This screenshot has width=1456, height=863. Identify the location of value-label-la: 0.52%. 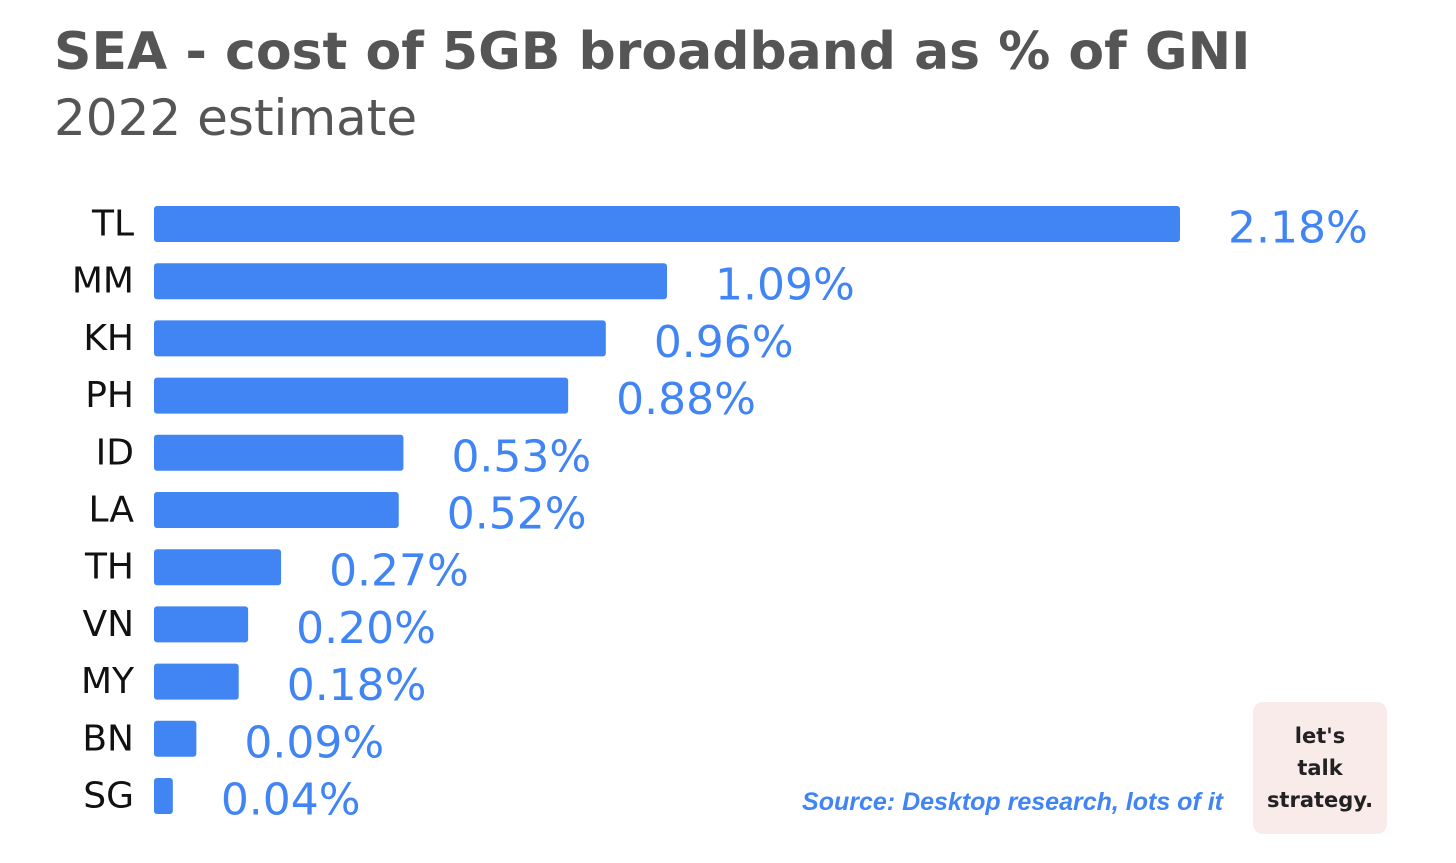
(517, 514).